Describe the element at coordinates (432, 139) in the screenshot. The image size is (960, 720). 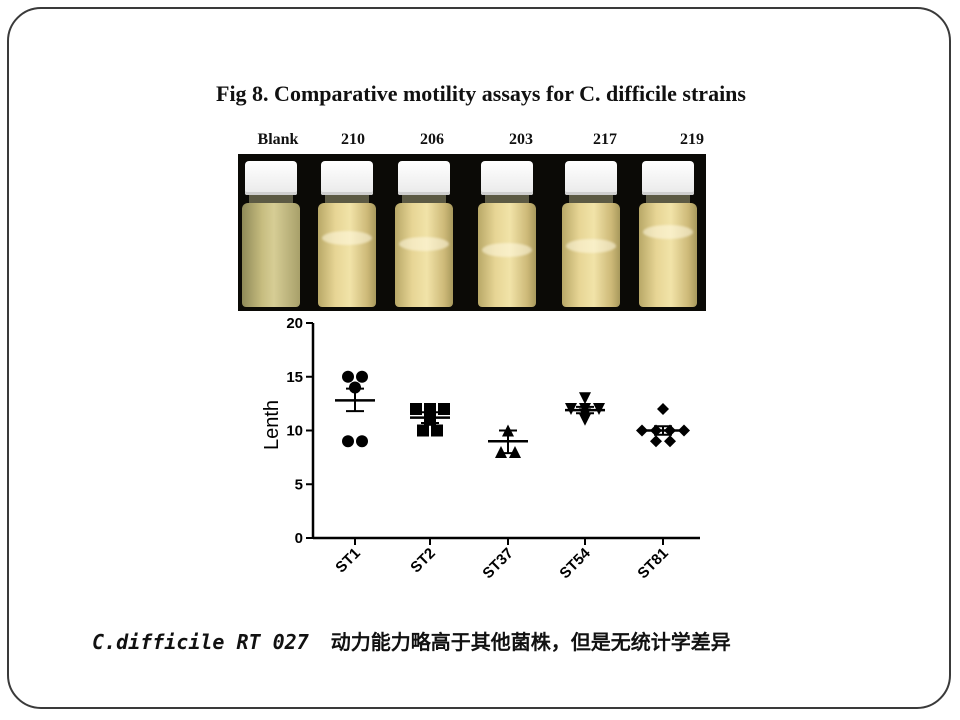
I see `vial-label-206: 206` at that location.